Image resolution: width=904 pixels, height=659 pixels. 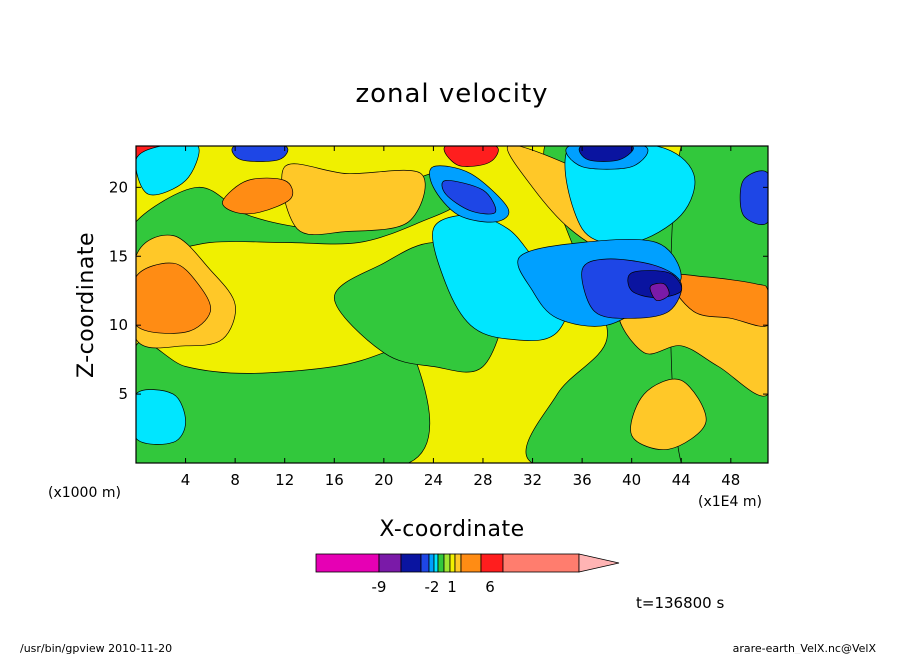 What do you see at coordinates (451, 94) in the screenshot?
I see `chart-title: zonal velocity` at bounding box center [451, 94].